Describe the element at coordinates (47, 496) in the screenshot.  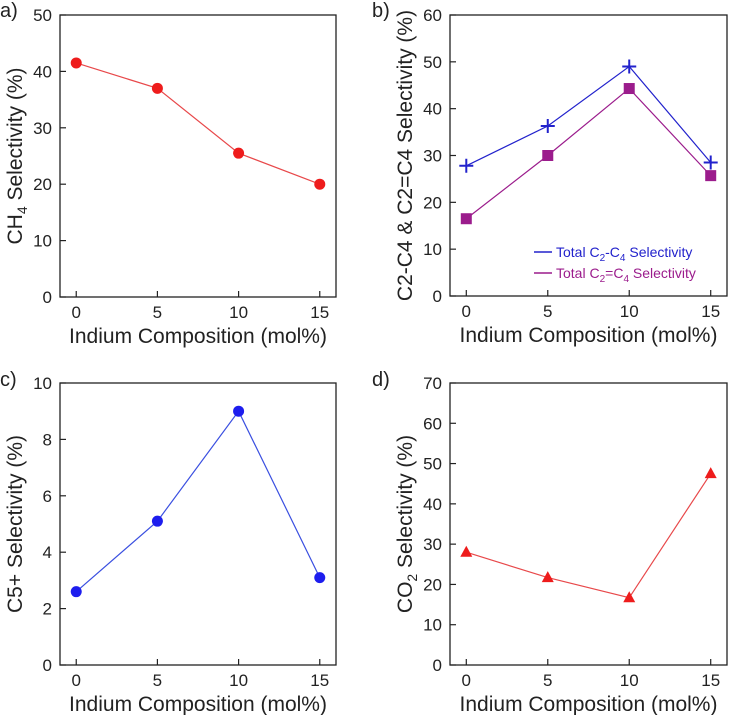
I see `y-tick-label: 6` at that location.